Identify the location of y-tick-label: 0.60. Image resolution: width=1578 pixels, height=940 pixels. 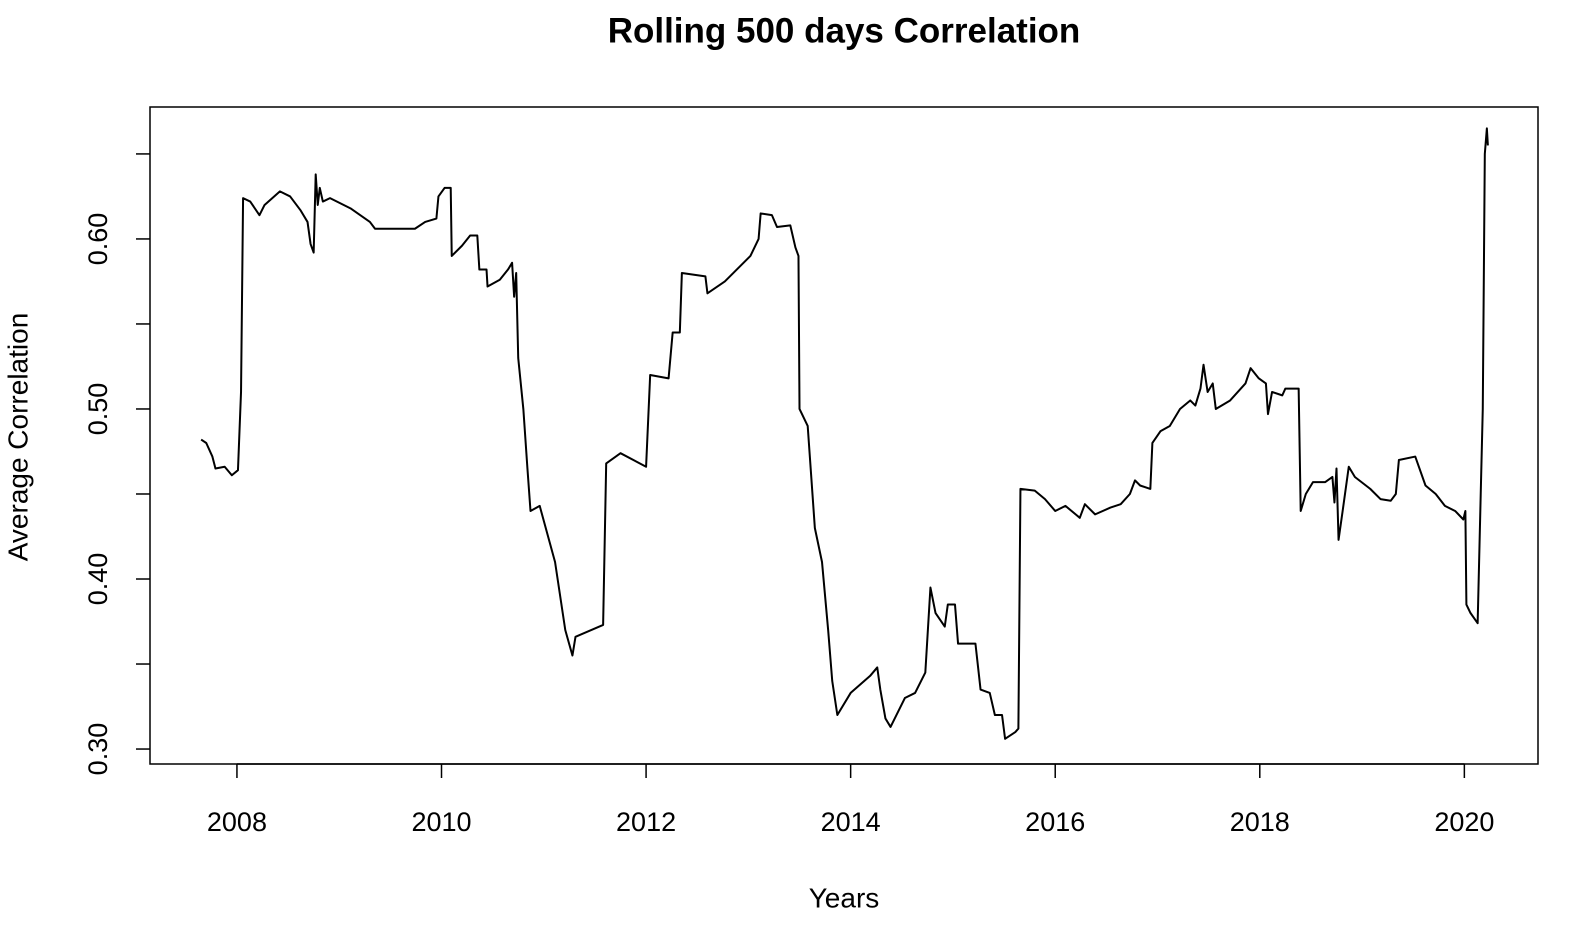
(98, 239).